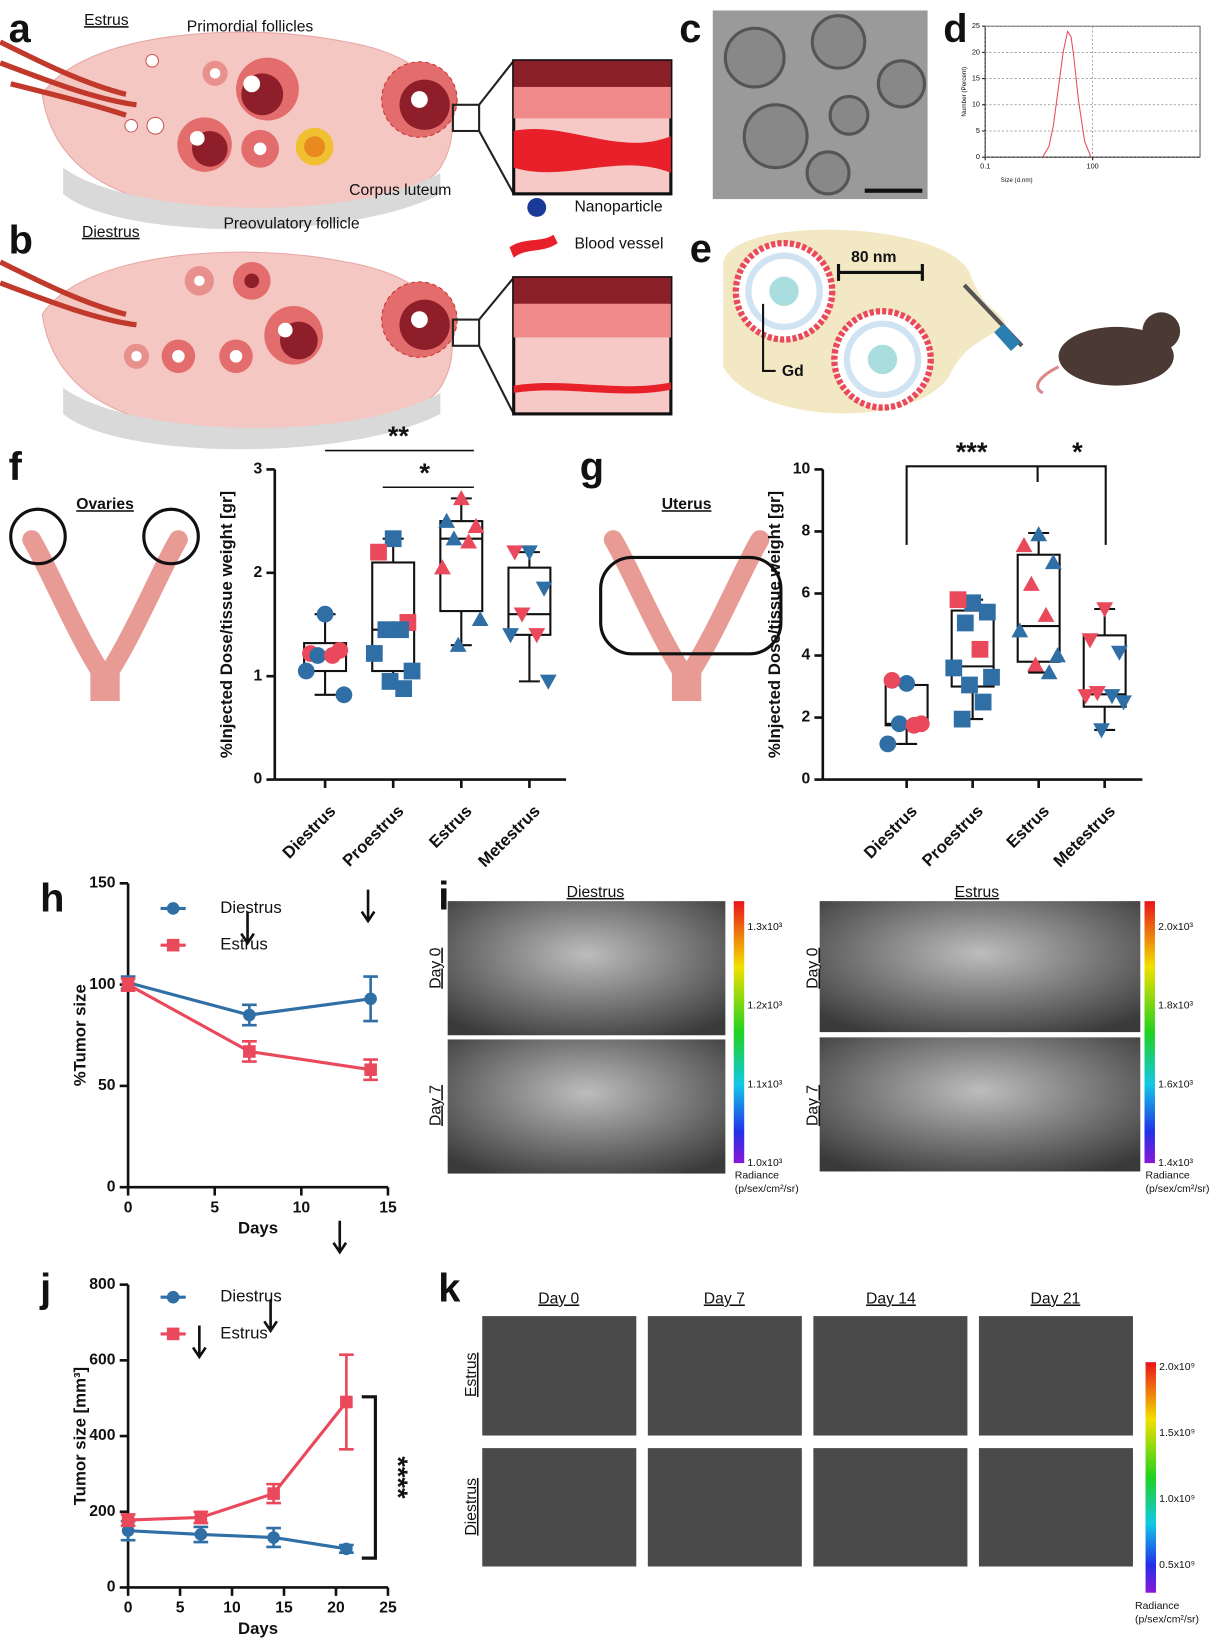 The width and height of the screenshot is (1216, 1648). I want to click on y-tick-label: 4, so click(805, 655).